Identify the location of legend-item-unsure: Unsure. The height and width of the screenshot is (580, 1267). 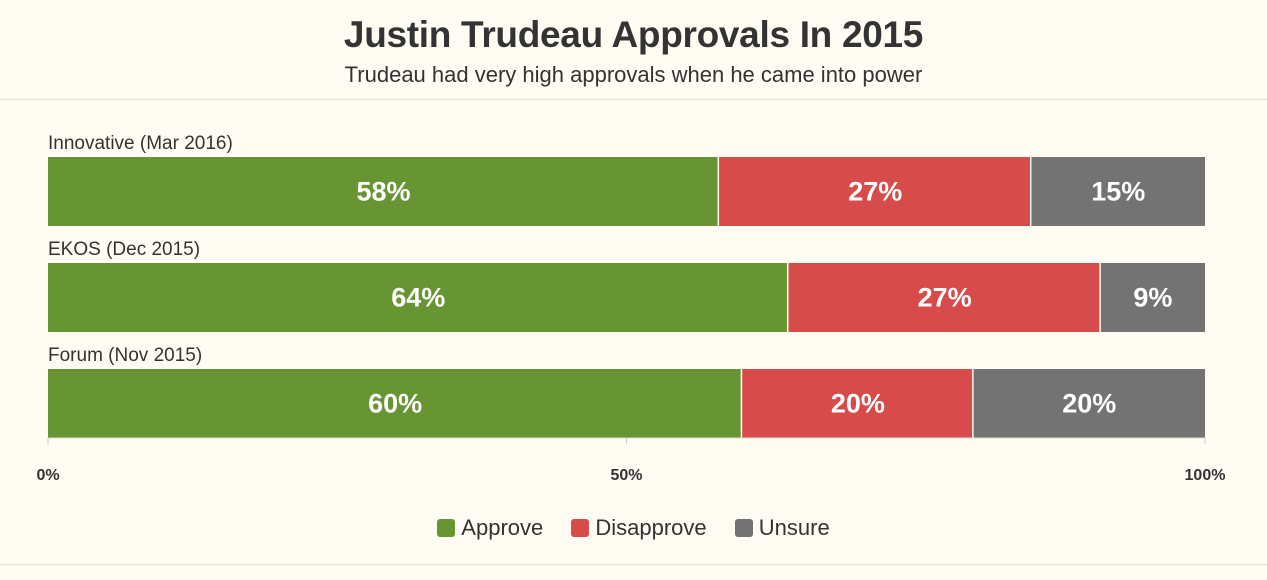
(782, 528).